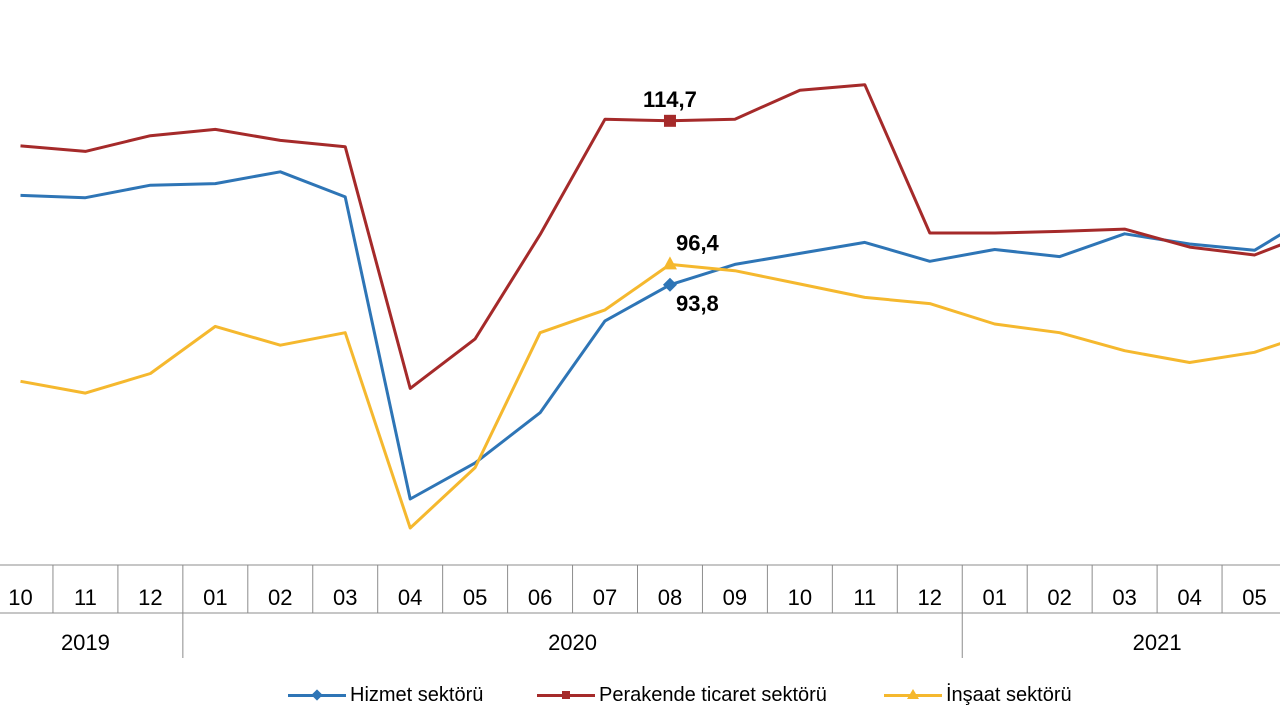  Describe the element at coordinates (669, 284) in the screenshot. I see `diamond-marker` at that location.